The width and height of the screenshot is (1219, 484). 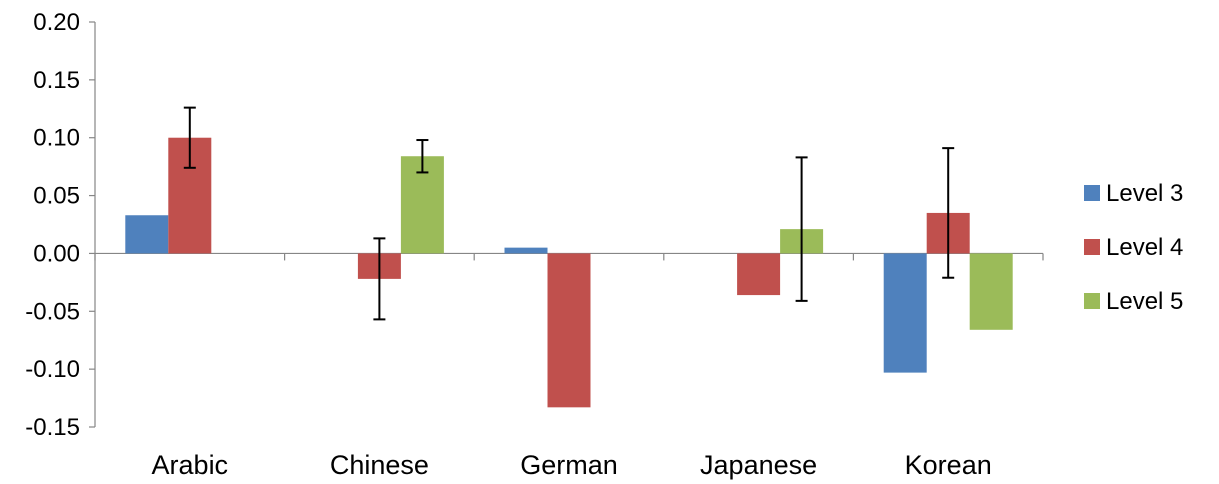 I want to click on bar-level-3-arabic, so click(x=147, y=234).